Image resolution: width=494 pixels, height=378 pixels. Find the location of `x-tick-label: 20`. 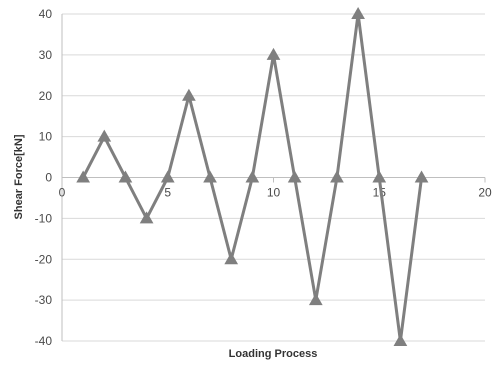

x-tick-label: 20 is located at coordinates (485, 193).